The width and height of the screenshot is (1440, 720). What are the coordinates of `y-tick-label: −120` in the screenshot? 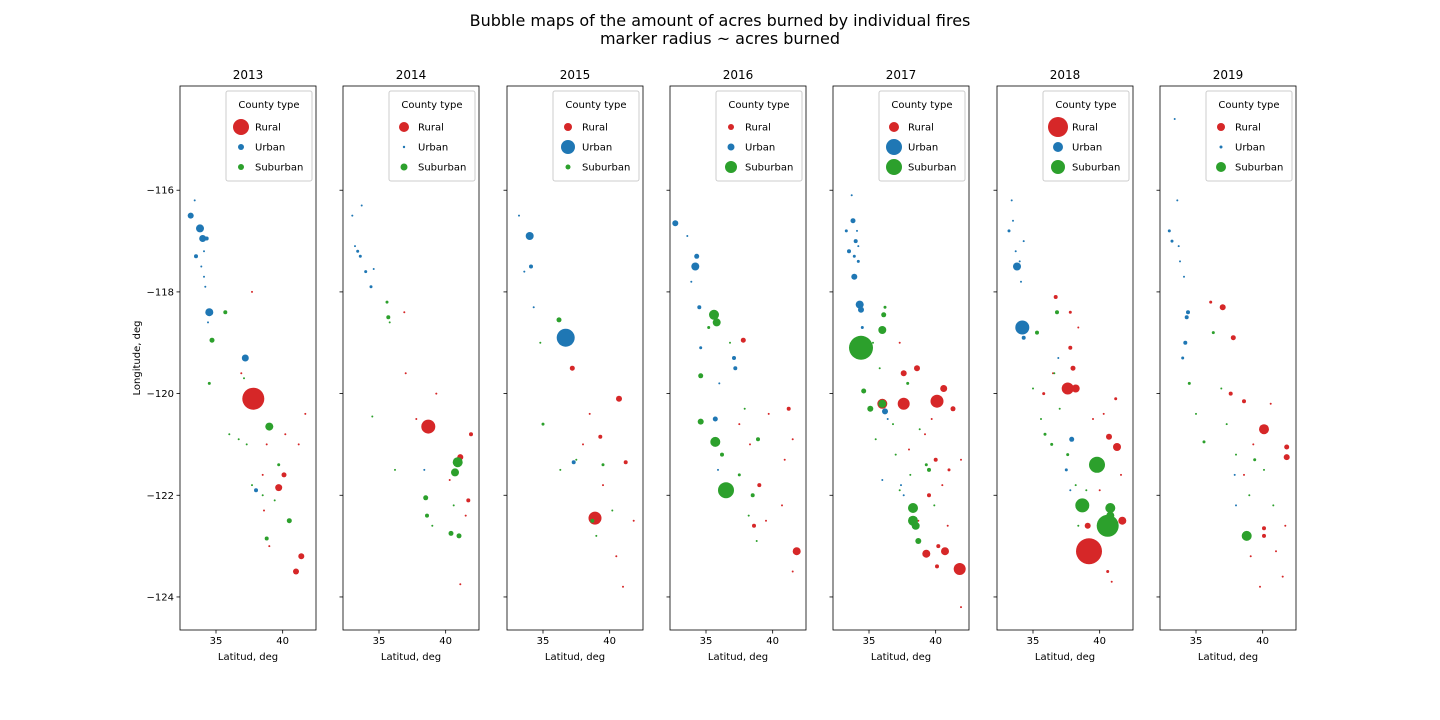 It's located at (160, 394).